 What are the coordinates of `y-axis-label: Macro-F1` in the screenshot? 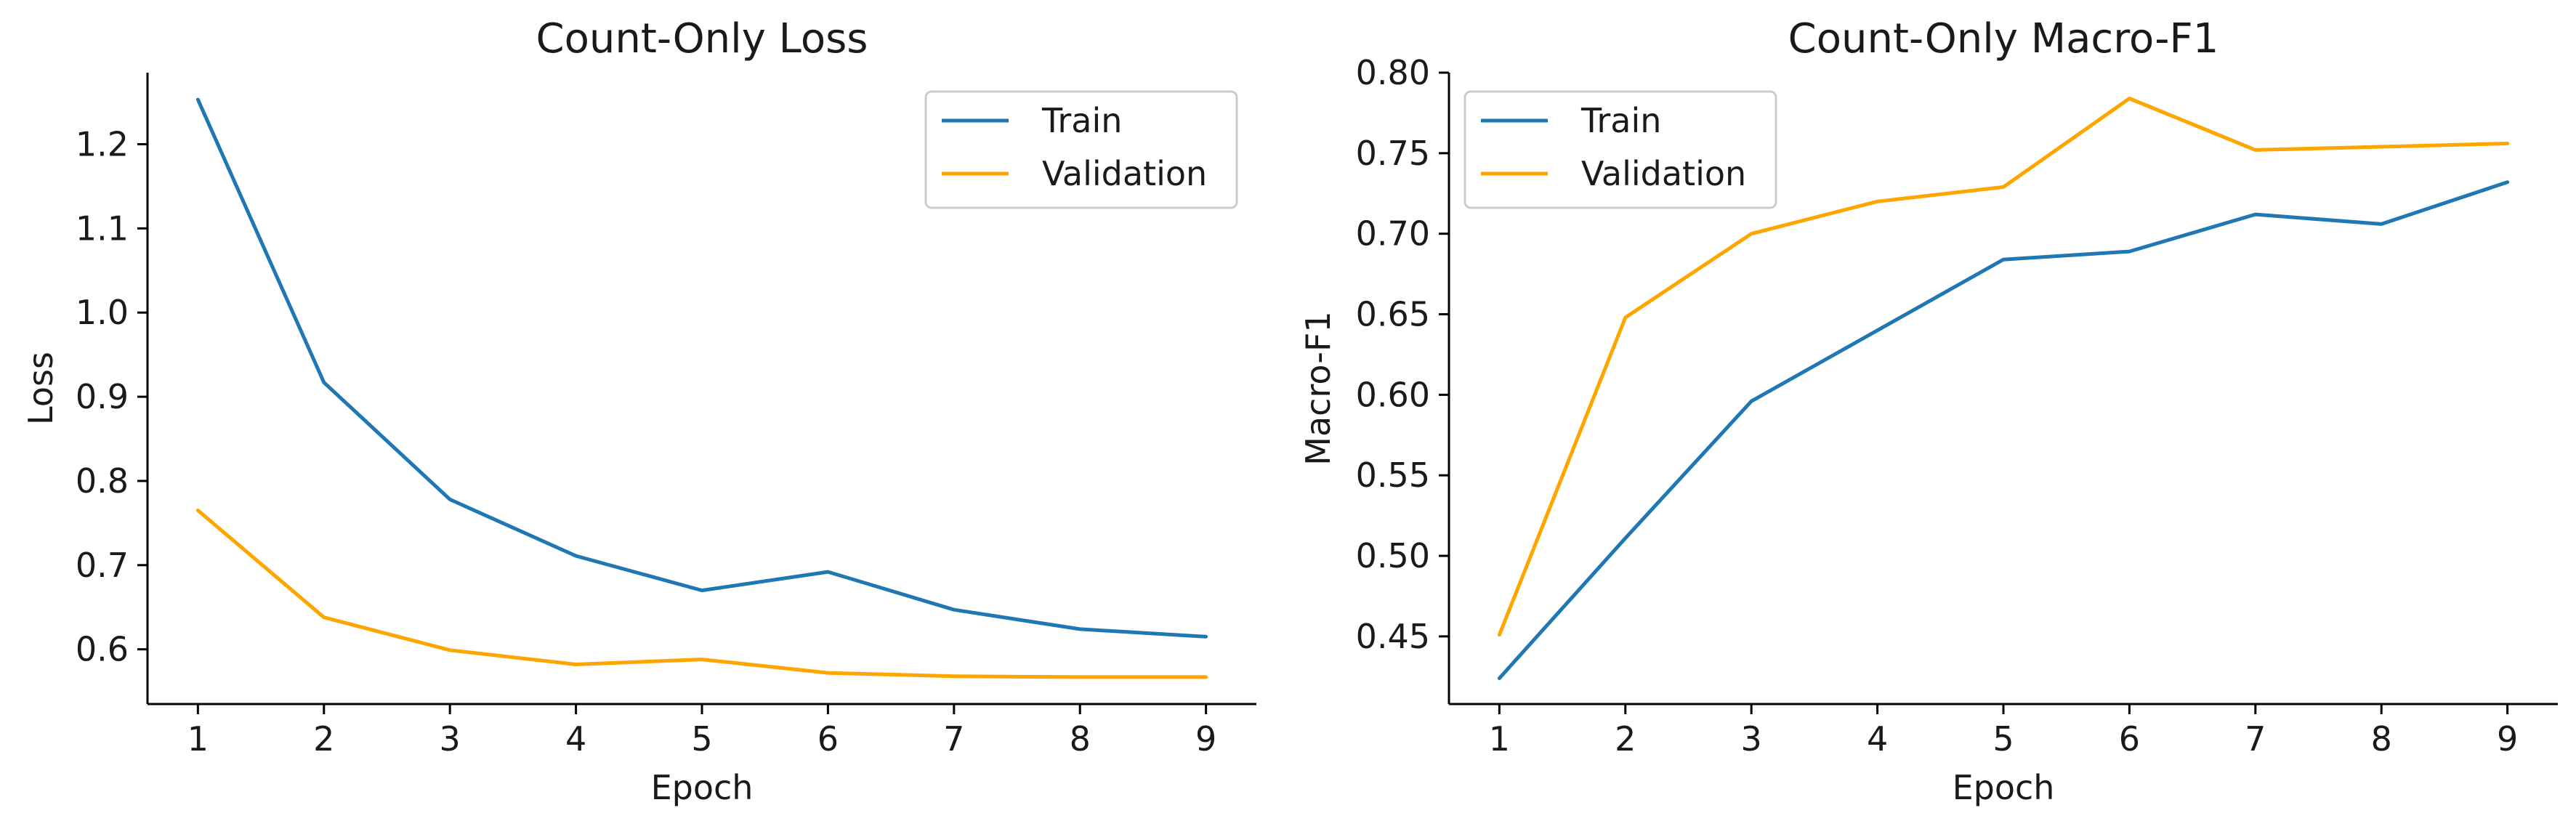 It's located at (1319, 388).